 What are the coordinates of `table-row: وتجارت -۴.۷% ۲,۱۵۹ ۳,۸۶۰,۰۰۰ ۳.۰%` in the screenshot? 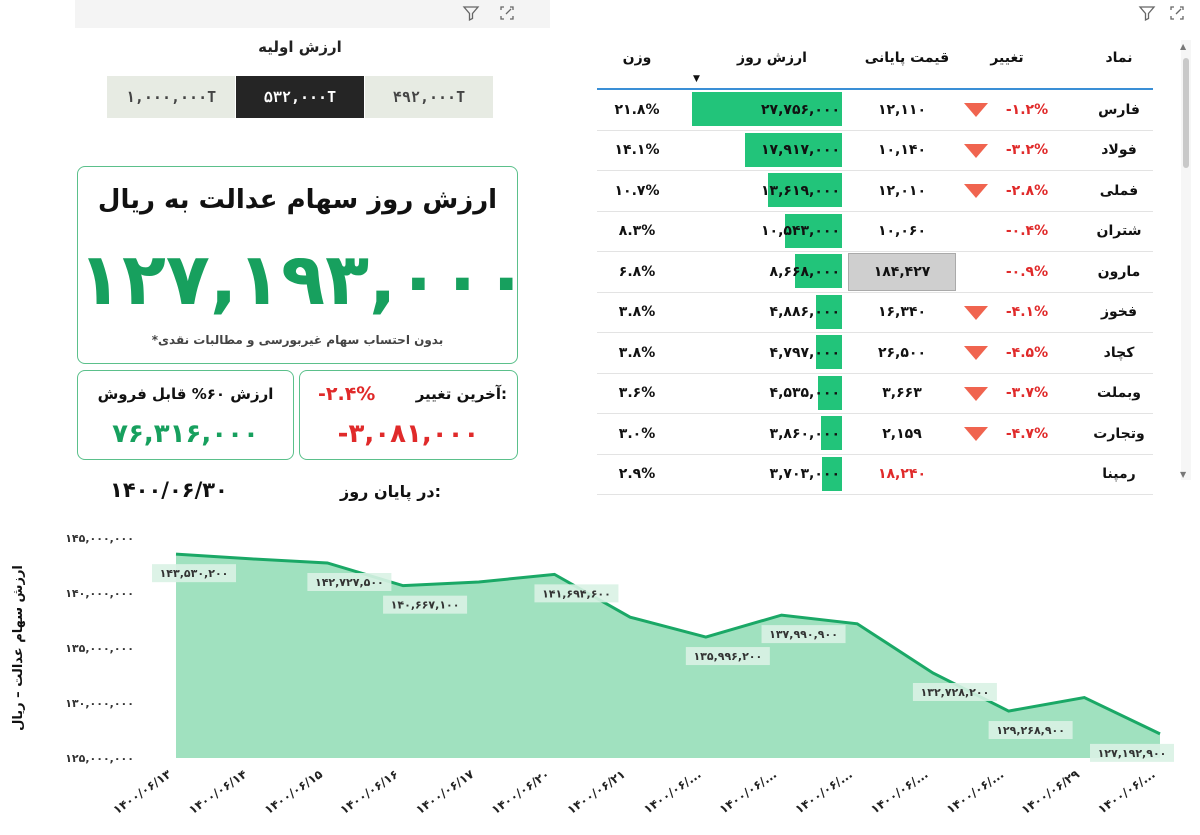 It's located at (875, 434).